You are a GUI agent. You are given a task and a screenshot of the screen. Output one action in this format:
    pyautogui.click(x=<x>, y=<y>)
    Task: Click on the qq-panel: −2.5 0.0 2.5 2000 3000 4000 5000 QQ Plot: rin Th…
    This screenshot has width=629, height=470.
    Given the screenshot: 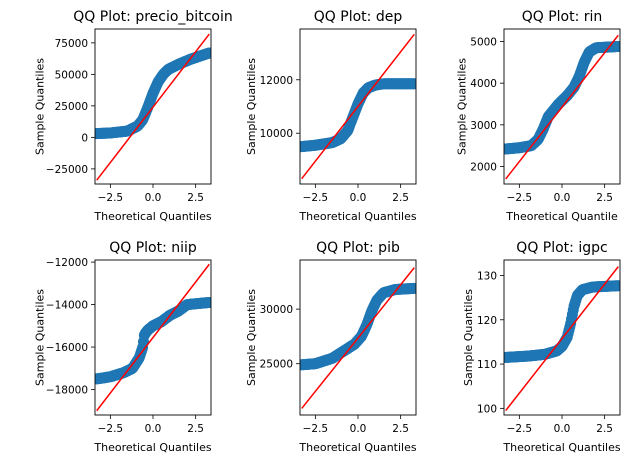 What is the action you would take?
    pyautogui.click(x=540, y=116)
    